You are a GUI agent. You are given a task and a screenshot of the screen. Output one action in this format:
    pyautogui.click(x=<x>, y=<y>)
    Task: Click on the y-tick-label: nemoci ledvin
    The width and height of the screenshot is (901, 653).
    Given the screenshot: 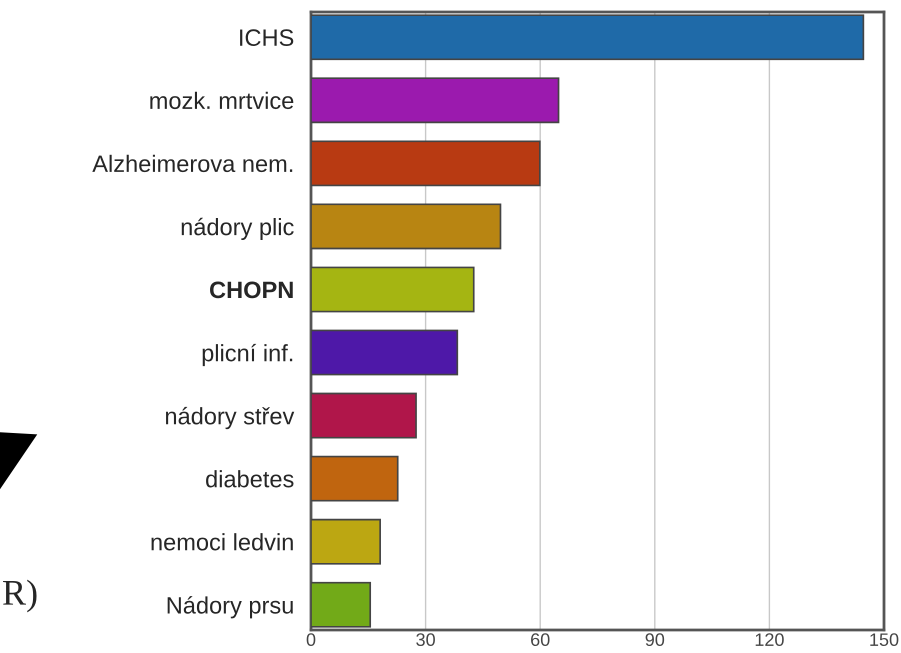 What is the action you would take?
    pyautogui.click(x=222, y=541)
    